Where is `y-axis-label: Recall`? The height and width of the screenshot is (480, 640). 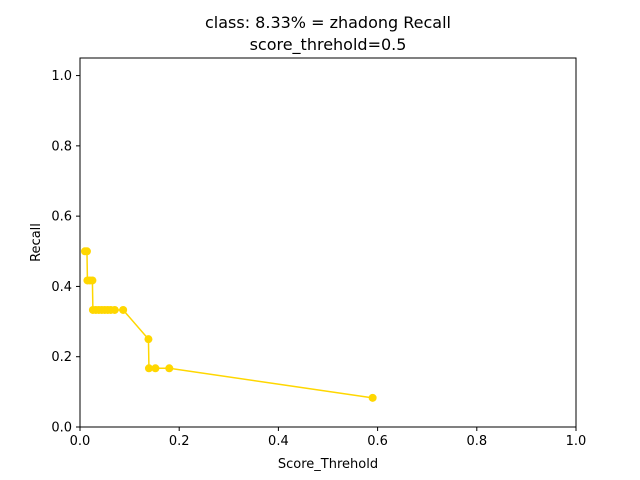 y-axis-label: Recall is located at coordinates (36, 242).